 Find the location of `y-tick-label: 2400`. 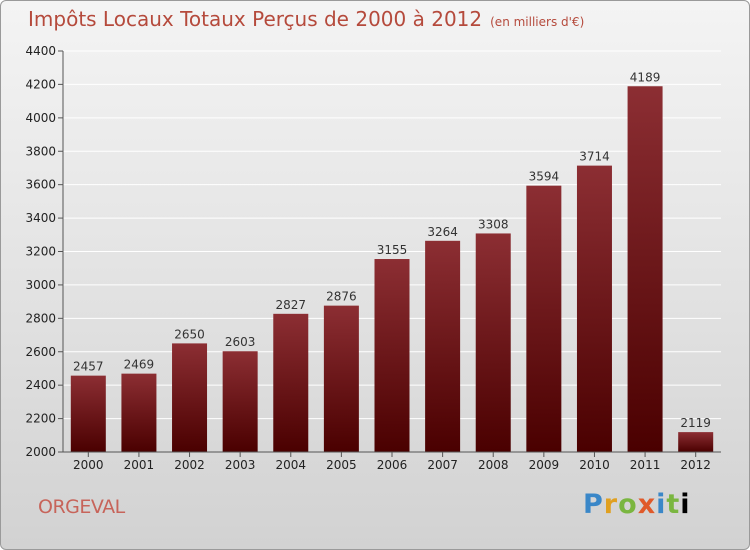

y-tick-label: 2400 is located at coordinates (40, 385).